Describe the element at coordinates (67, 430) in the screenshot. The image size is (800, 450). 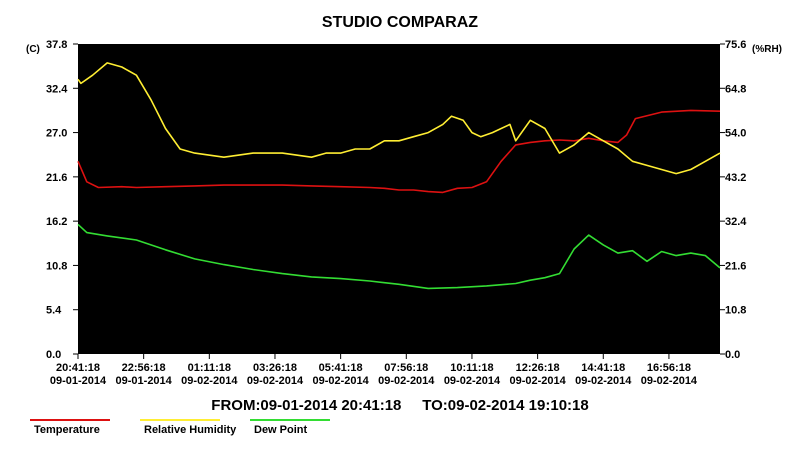
I see `legend-label: Temperature` at that location.